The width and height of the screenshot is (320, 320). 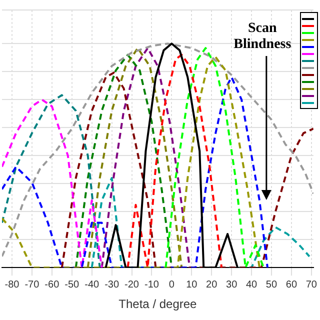 I want to click on x-tick-label: 60, so click(x=292, y=284).